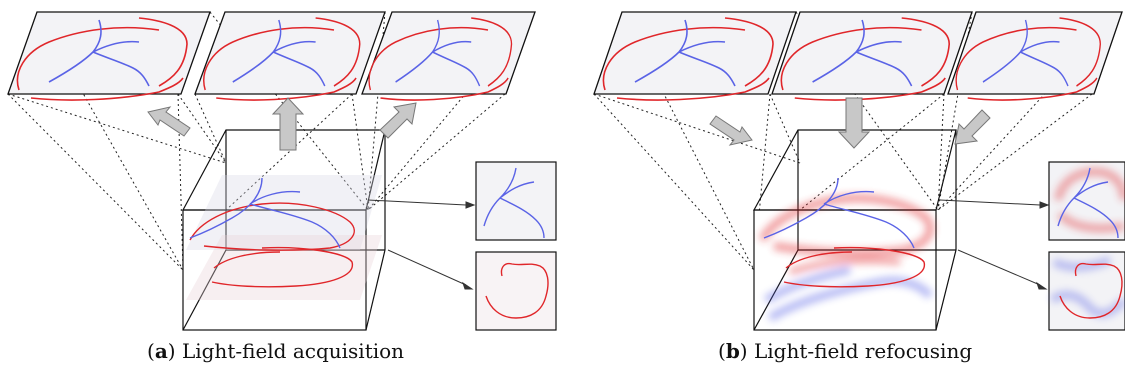  Describe the element at coordinates (288, 124) in the screenshot. I see `arrow-a-up` at that location.